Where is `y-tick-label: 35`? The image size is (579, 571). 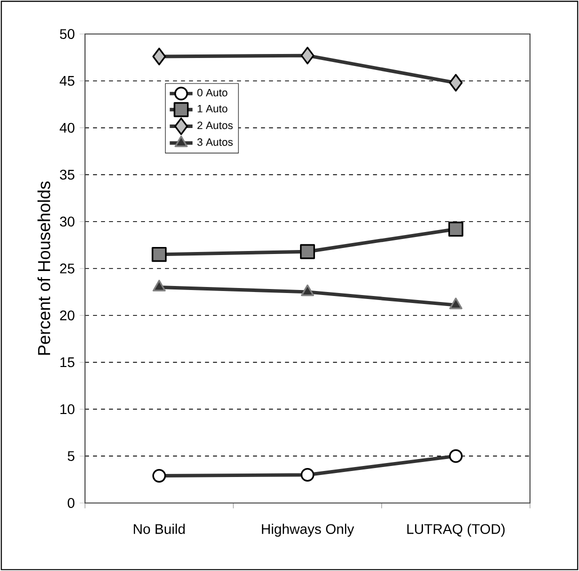
y-tick-label: 35 is located at coordinates (67, 175).